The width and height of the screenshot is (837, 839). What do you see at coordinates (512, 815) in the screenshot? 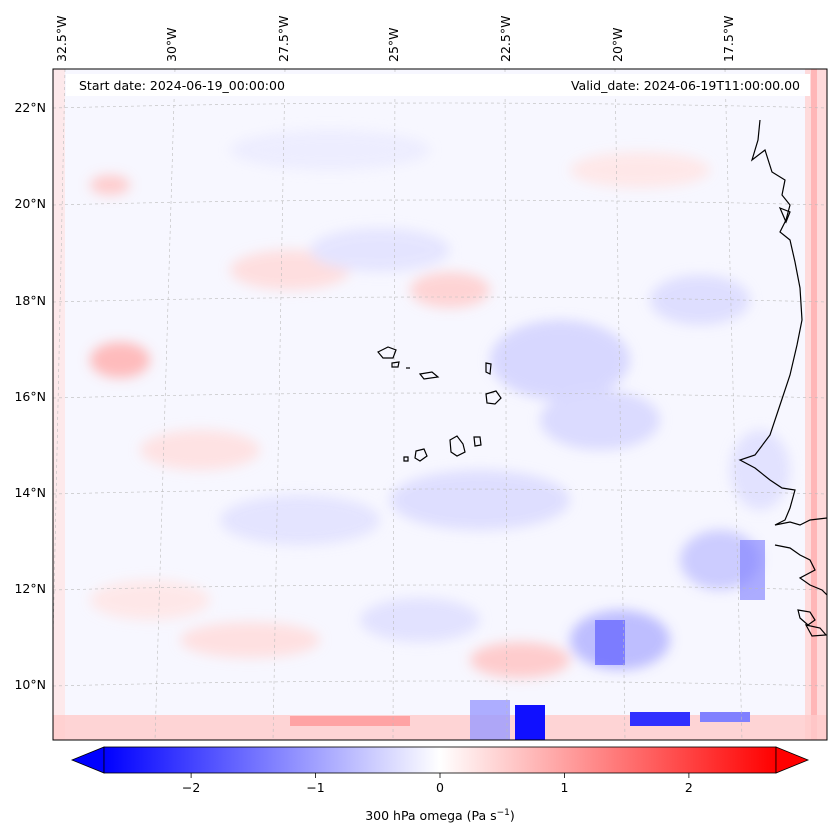
I see `colorbar-label-end: )` at bounding box center [512, 815].